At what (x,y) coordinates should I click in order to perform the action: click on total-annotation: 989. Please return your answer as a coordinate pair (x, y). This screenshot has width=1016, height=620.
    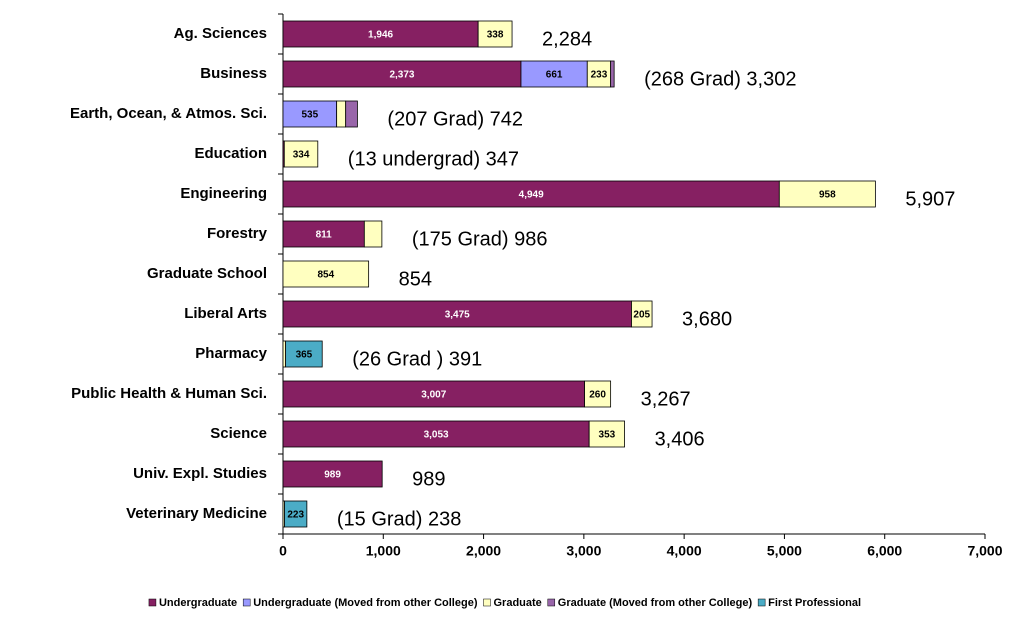
    Looking at the image, I should click on (428, 479).